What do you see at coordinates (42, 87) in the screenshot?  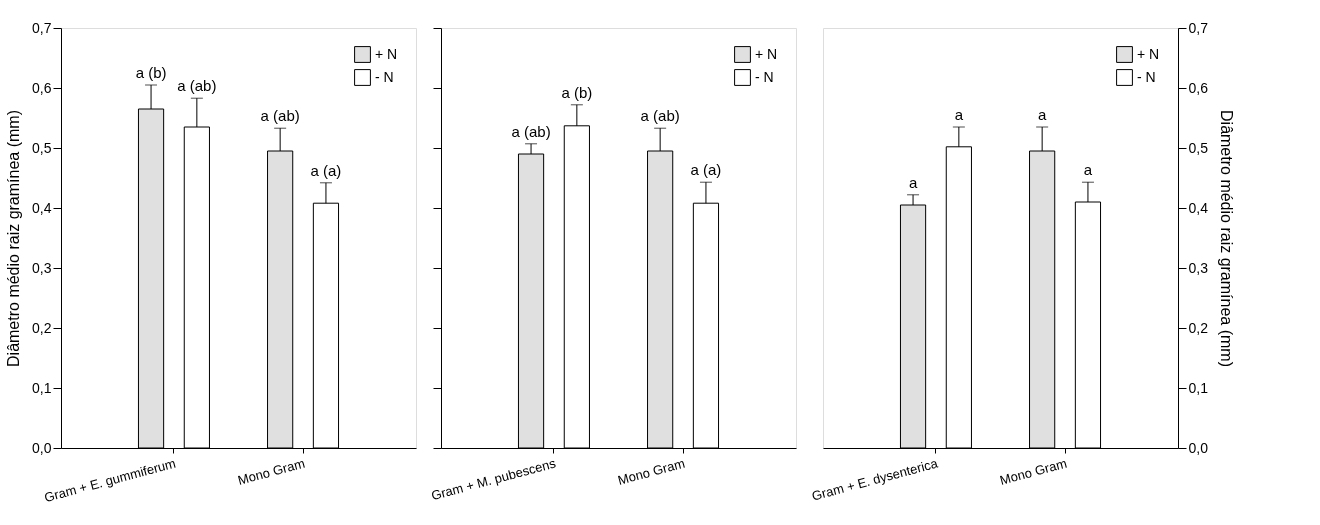 I see `y-tick-label: 0,6` at bounding box center [42, 87].